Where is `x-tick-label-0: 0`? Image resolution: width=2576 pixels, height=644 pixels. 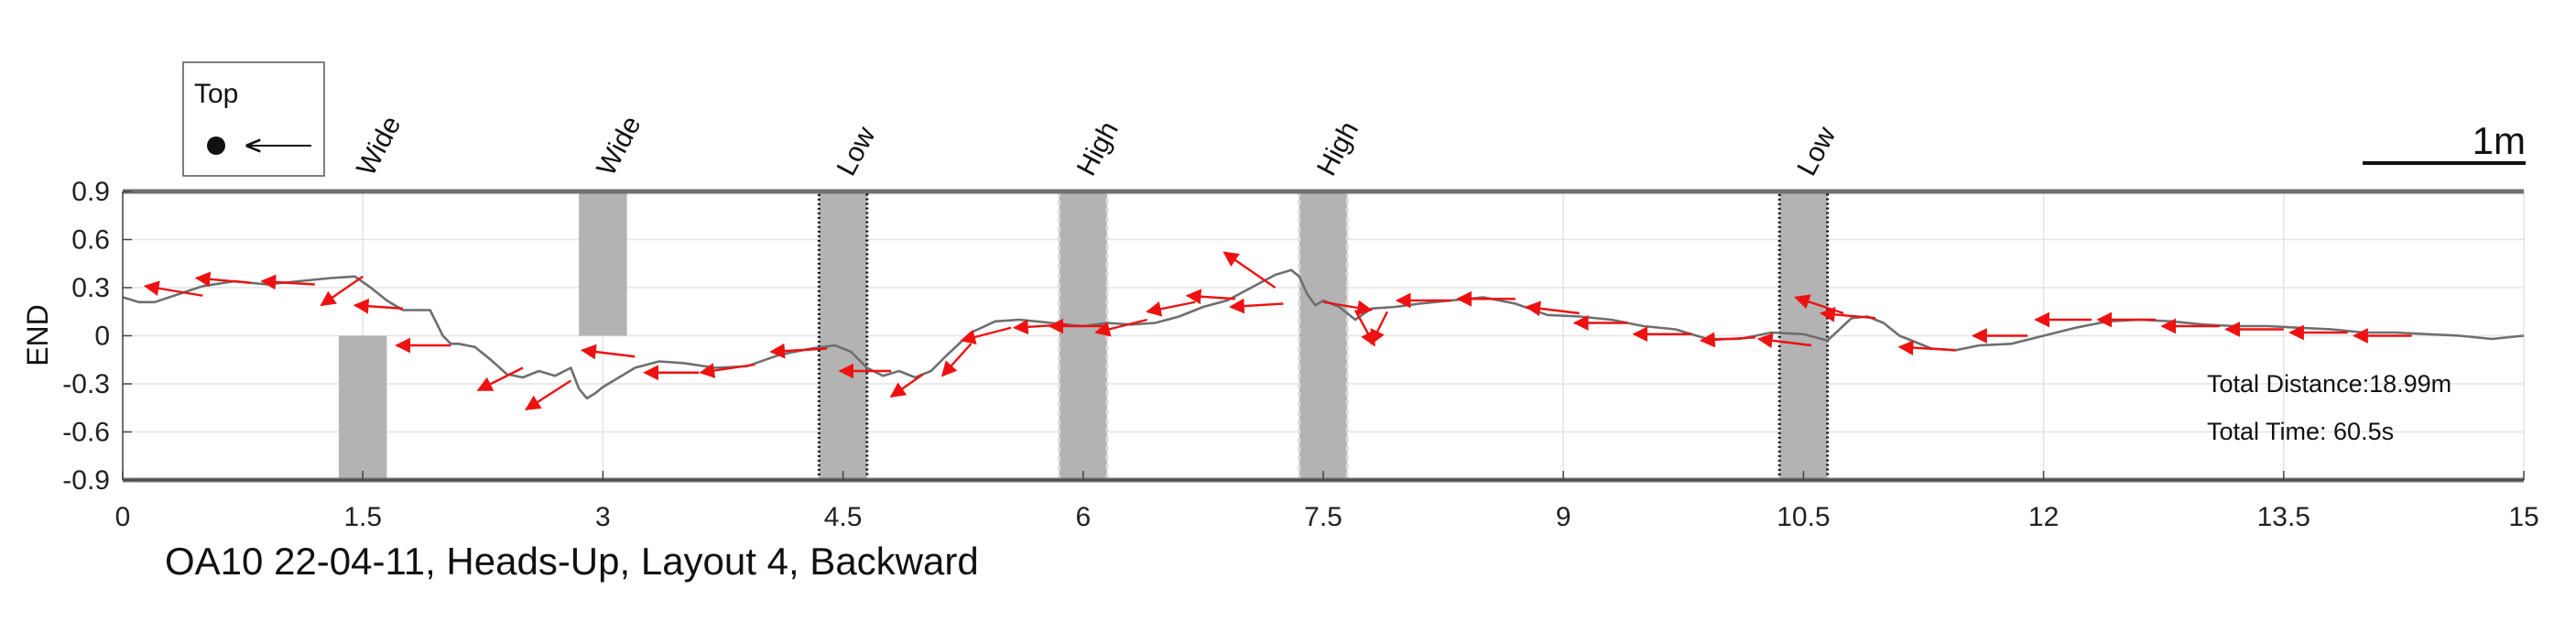
x-tick-label-0: 0 is located at coordinates (123, 517).